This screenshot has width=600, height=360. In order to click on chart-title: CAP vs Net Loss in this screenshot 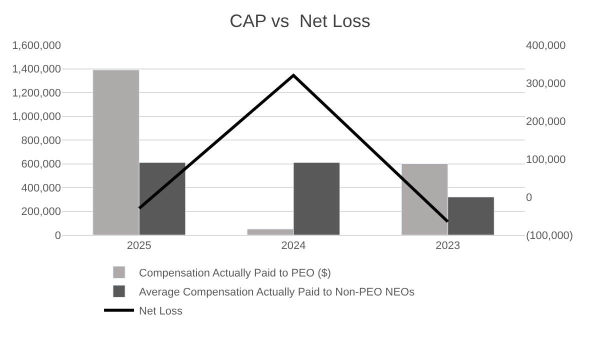, I will do `click(300, 21)`.